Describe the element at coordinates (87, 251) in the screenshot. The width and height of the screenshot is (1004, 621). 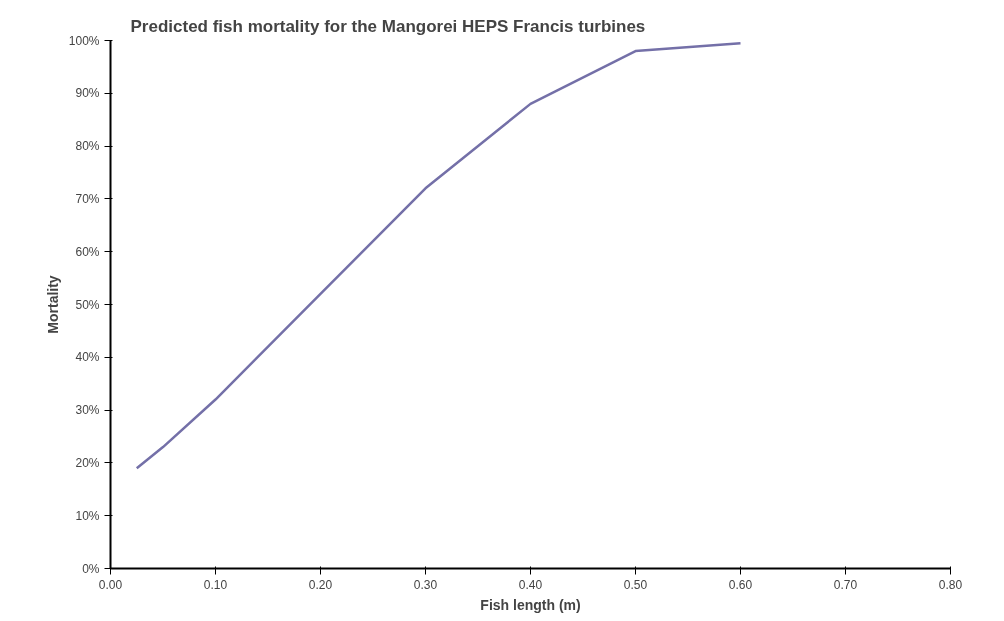
I see `y-tick-label: 60%` at that location.